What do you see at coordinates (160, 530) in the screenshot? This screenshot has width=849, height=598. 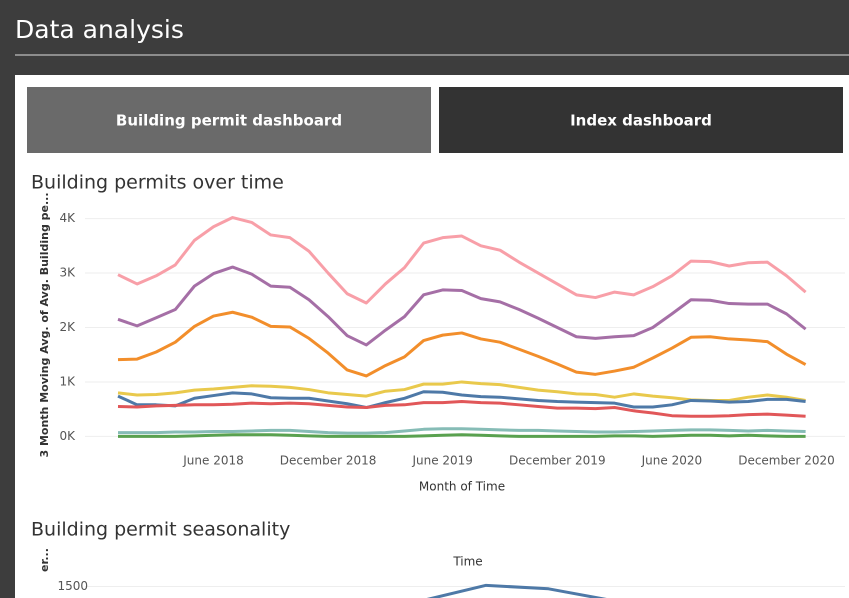 I see `chart-title: Building permit seasonality` at bounding box center [160, 530].